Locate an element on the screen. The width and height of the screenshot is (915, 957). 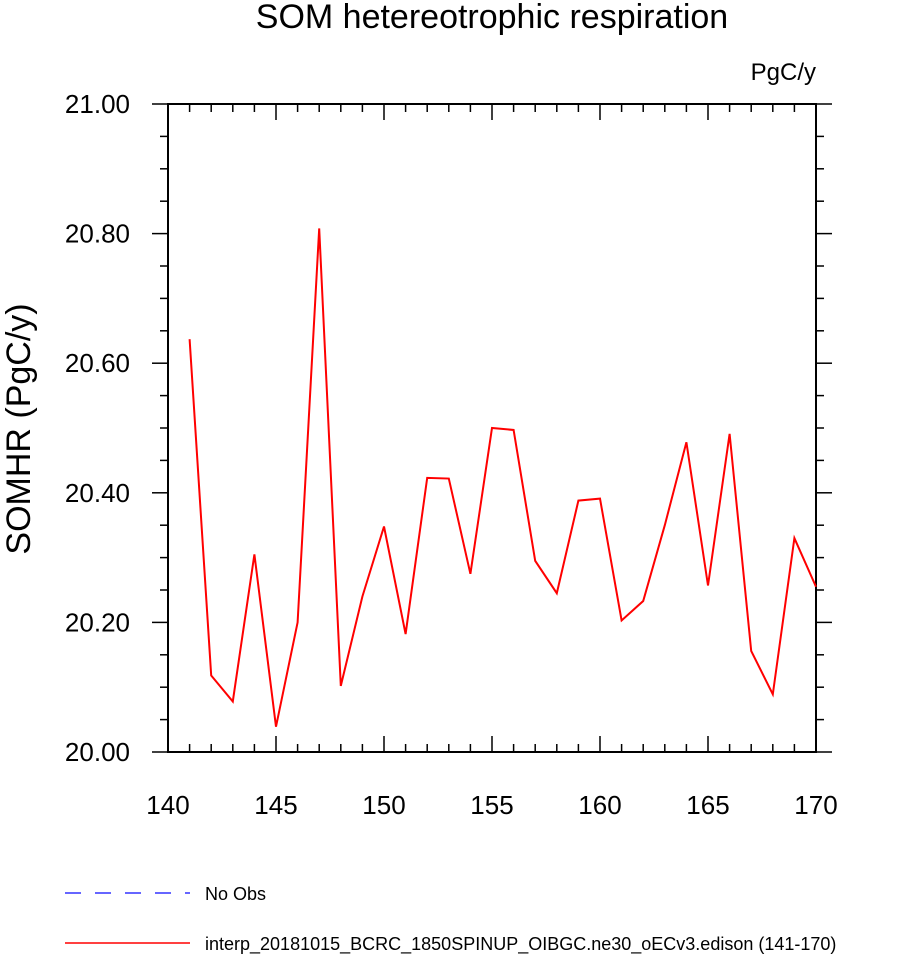
units-label: PgC/y is located at coordinates (783, 72).